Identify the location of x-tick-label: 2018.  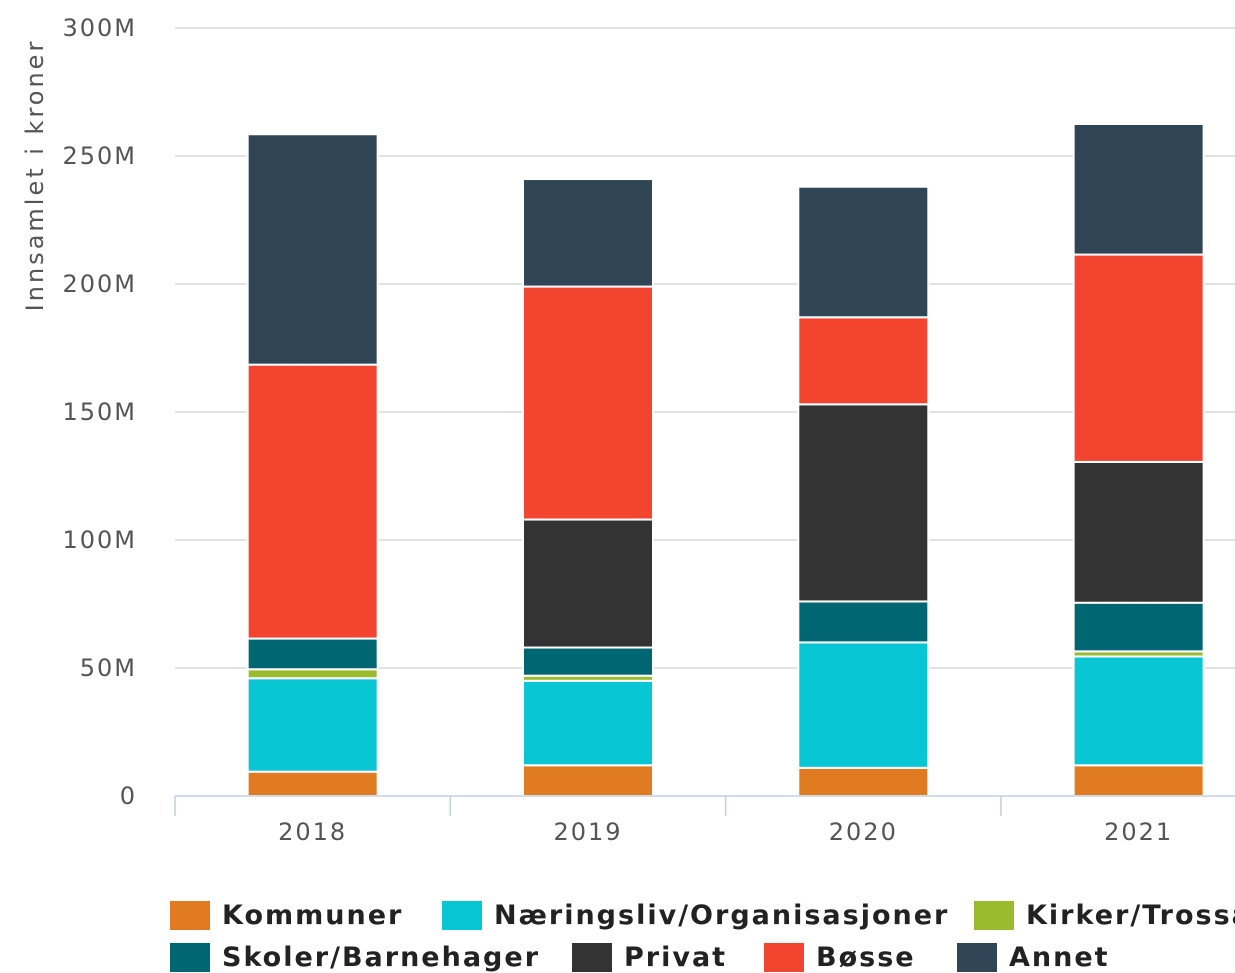
(312, 832).